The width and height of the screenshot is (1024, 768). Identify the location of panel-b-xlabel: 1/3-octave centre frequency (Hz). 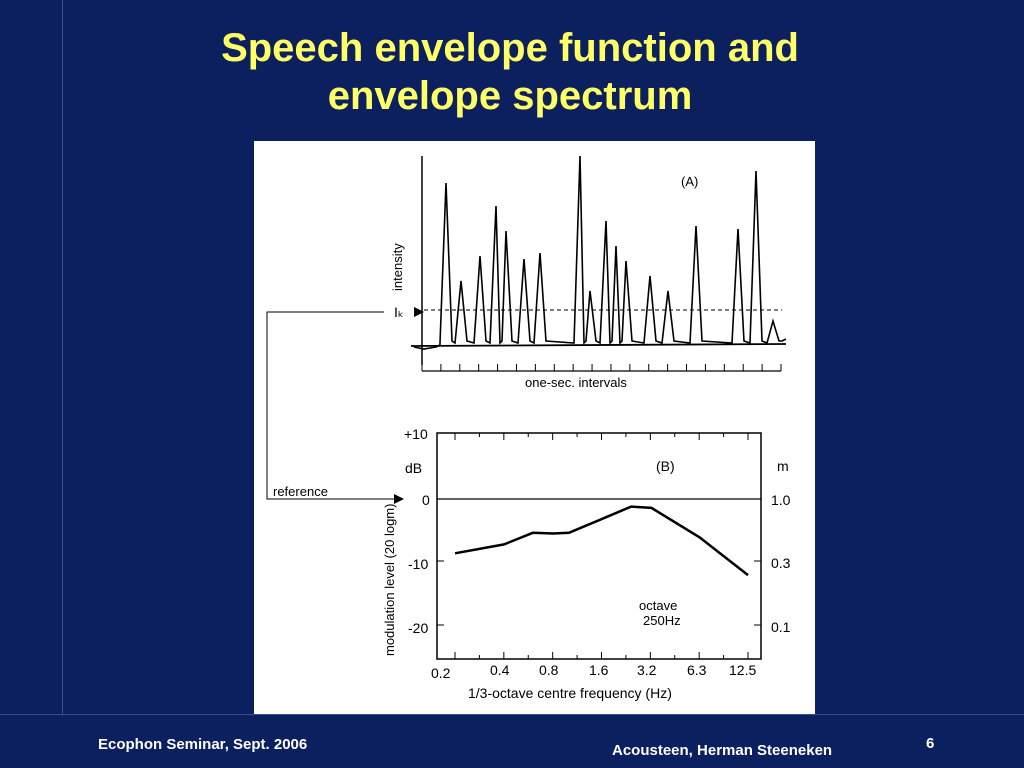
(570, 693).